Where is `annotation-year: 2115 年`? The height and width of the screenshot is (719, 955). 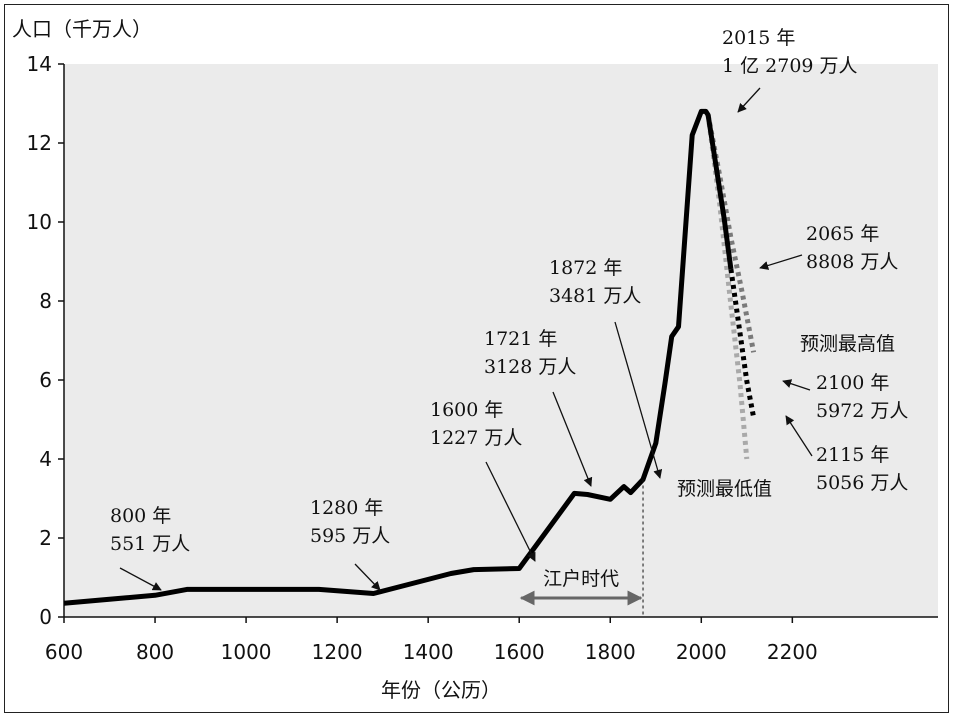
annotation-year: 2115 年 is located at coordinates (852, 455).